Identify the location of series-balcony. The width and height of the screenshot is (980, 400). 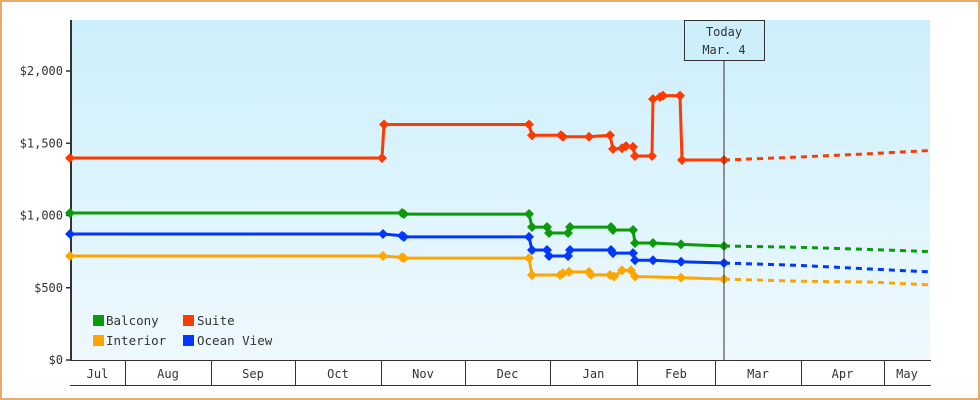
(498, 231).